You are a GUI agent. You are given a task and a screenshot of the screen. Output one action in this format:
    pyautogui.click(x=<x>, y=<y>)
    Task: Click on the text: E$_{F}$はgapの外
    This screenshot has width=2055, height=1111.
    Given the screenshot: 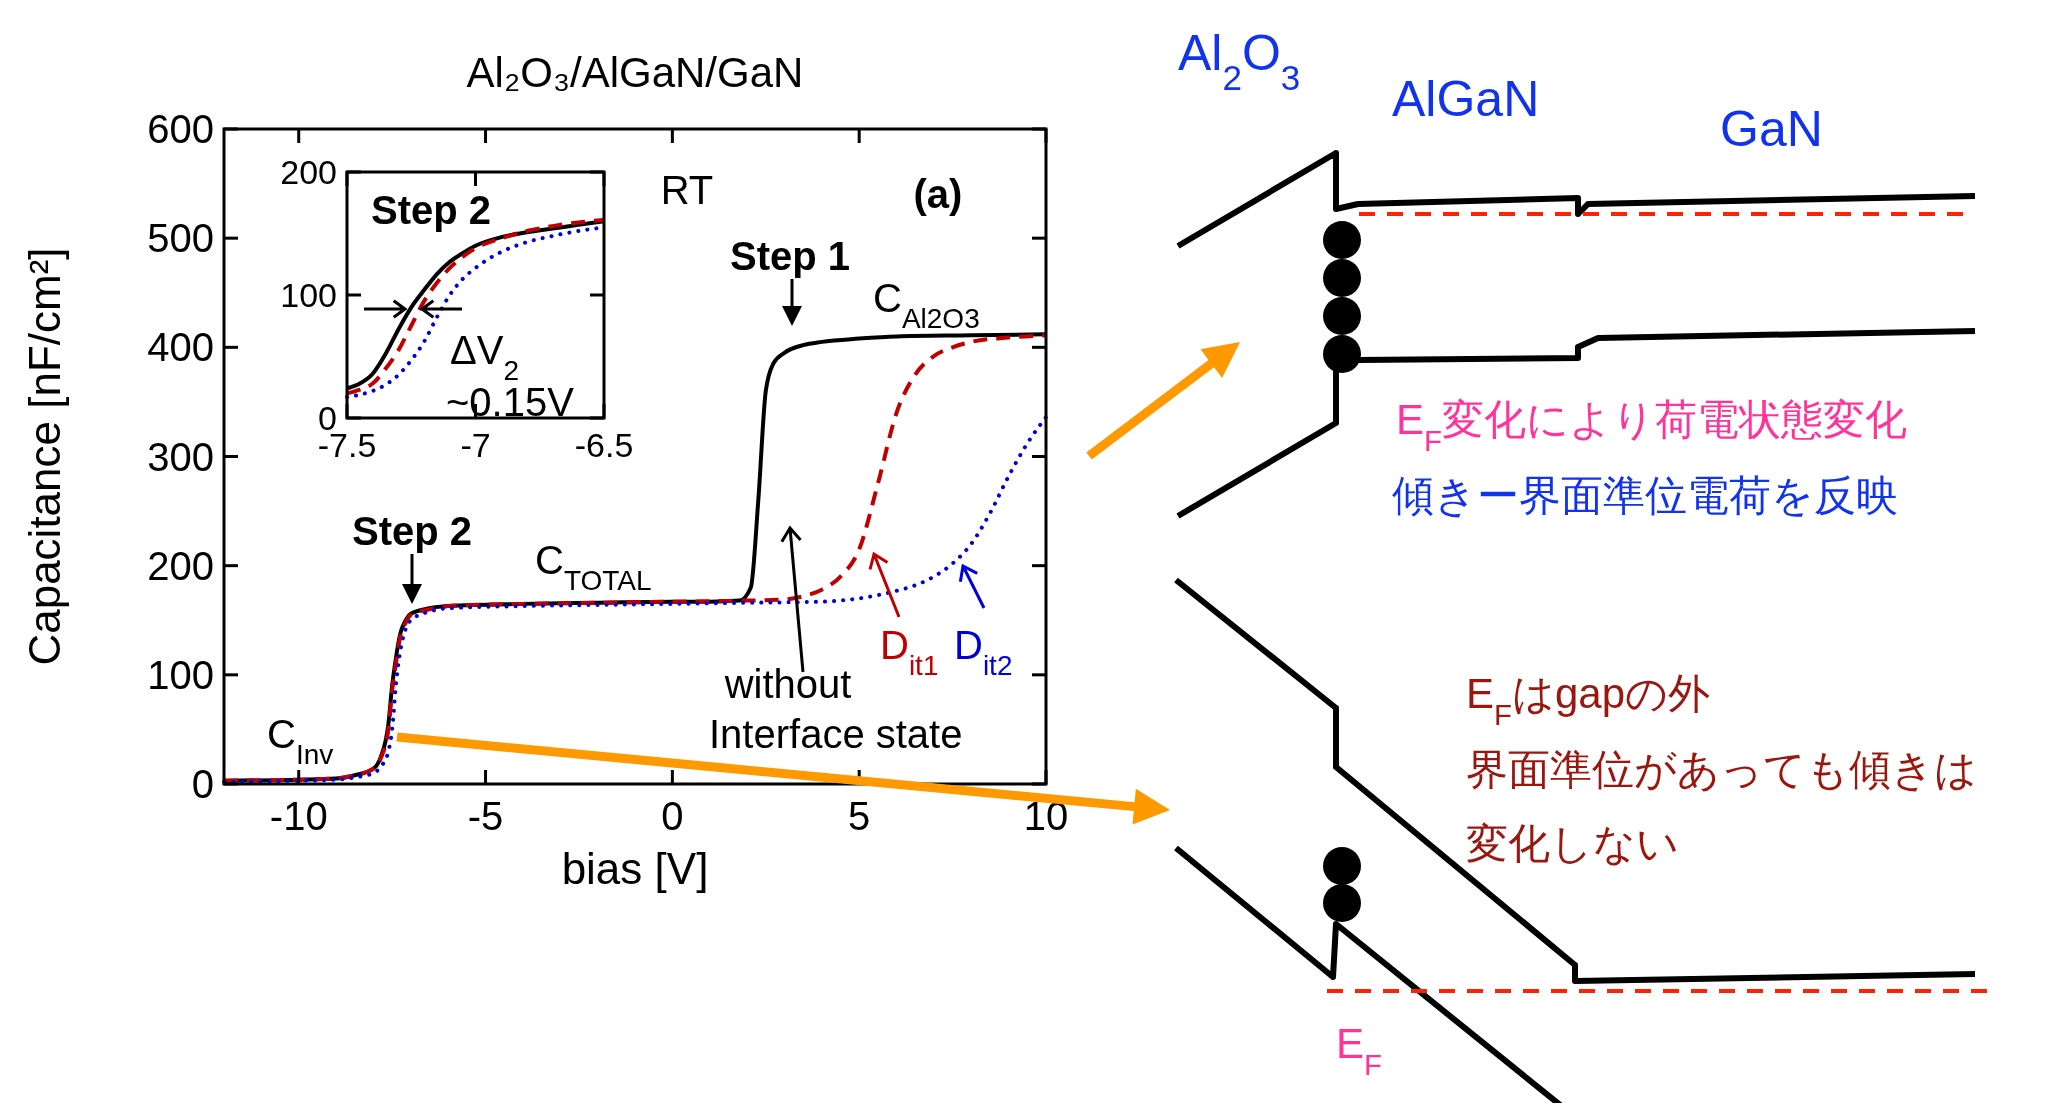 What is the action you would take?
    pyautogui.click(x=1588, y=700)
    